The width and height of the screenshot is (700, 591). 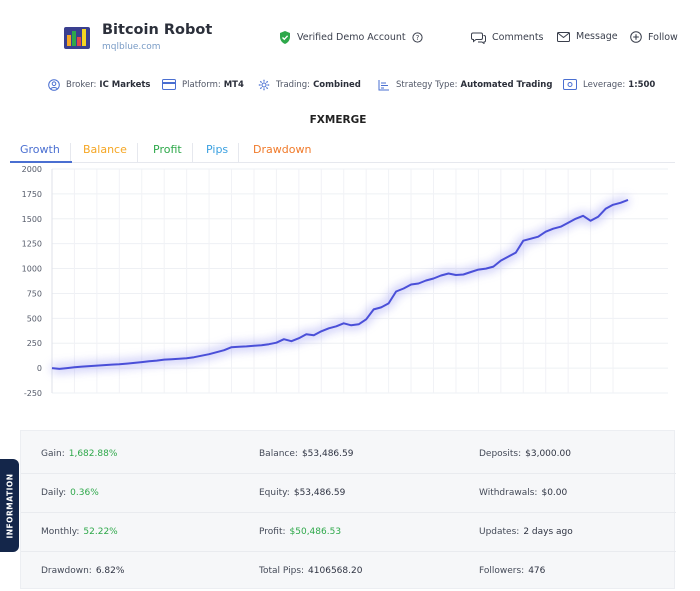 I want to click on y-tick-label: 1000, so click(x=32, y=269).